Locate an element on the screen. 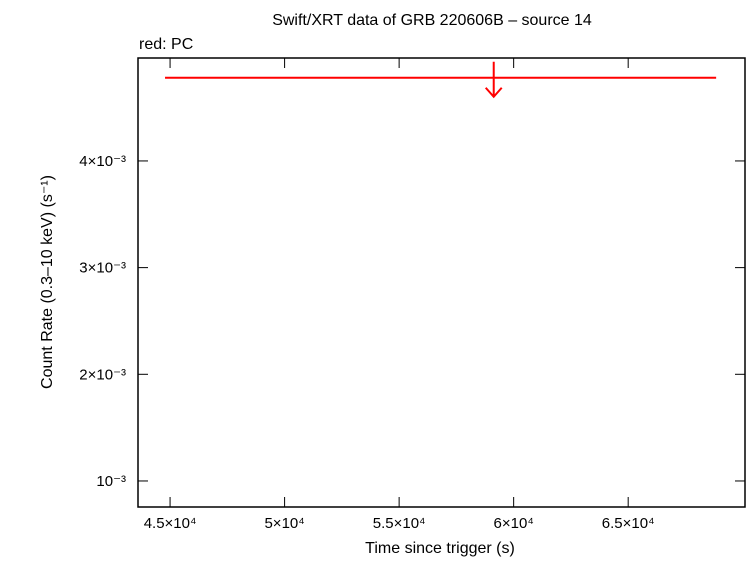 Image resolution: width=746 pixels, height=563 pixels. y-axis-label: Count Rate (0.3–10 keV) (s⁻¹) is located at coordinates (47, 282).